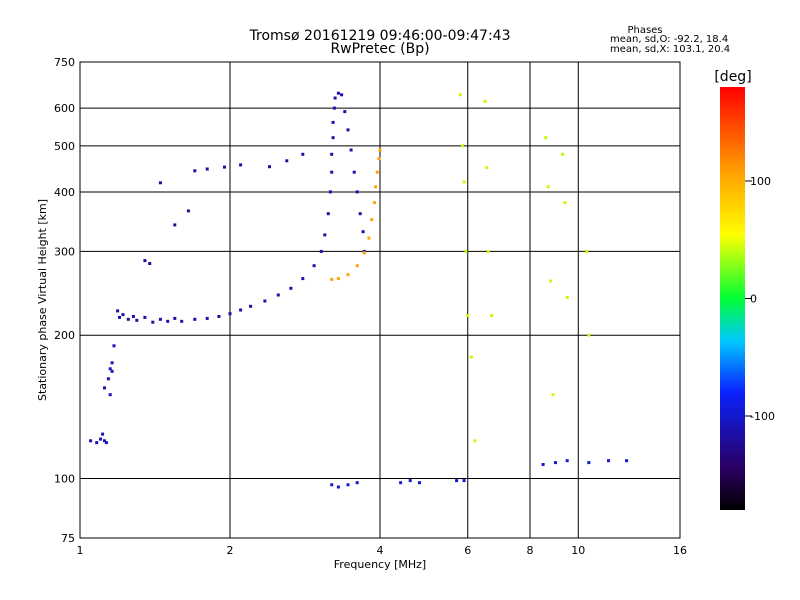 The height and width of the screenshot is (600, 800). Describe the element at coordinates (578, 550) in the screenshot. I see `x-tick-label: 10` at that location.